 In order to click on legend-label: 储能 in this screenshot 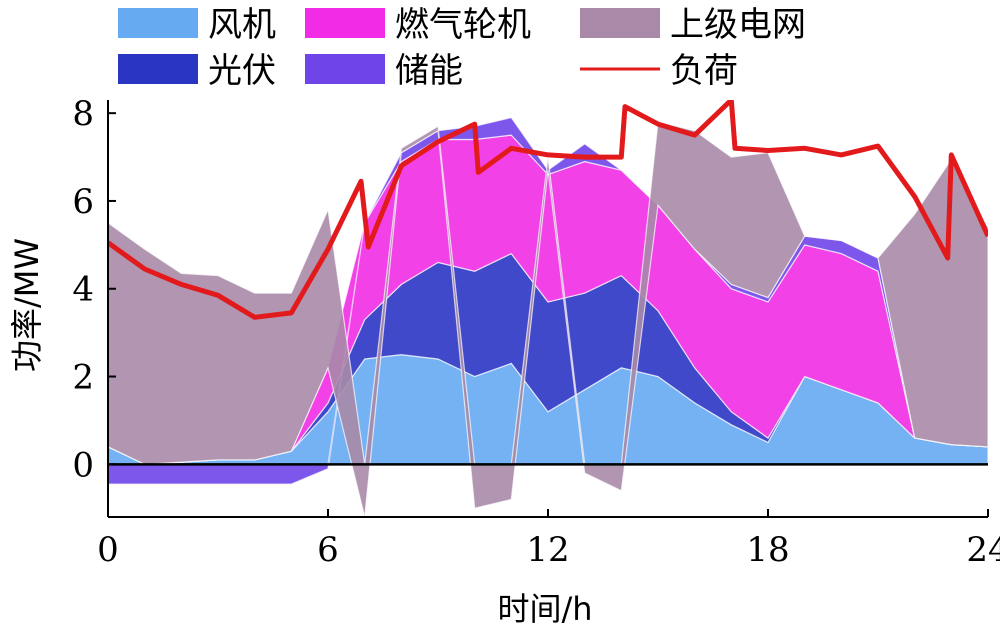, I will do `click(429, 71)`.